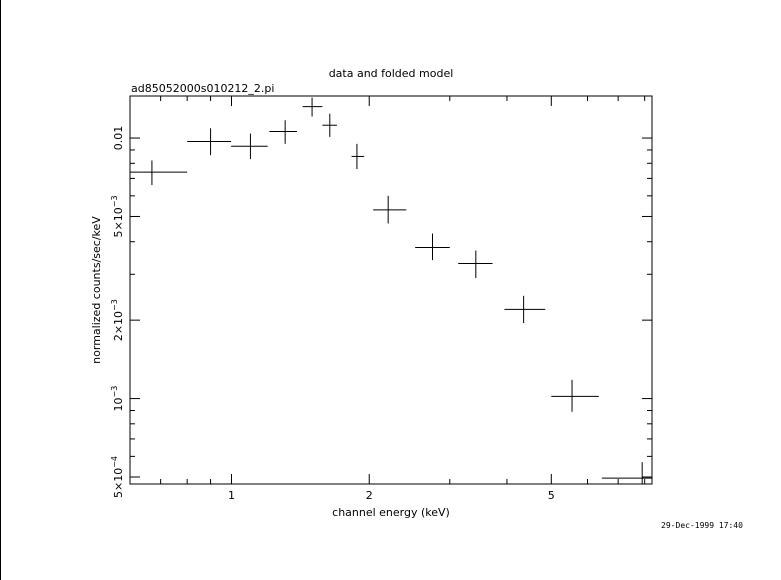 This screenshot has height=580, width=781. I want to click on y-tick-label-base: 0.01, so click(118, 138).